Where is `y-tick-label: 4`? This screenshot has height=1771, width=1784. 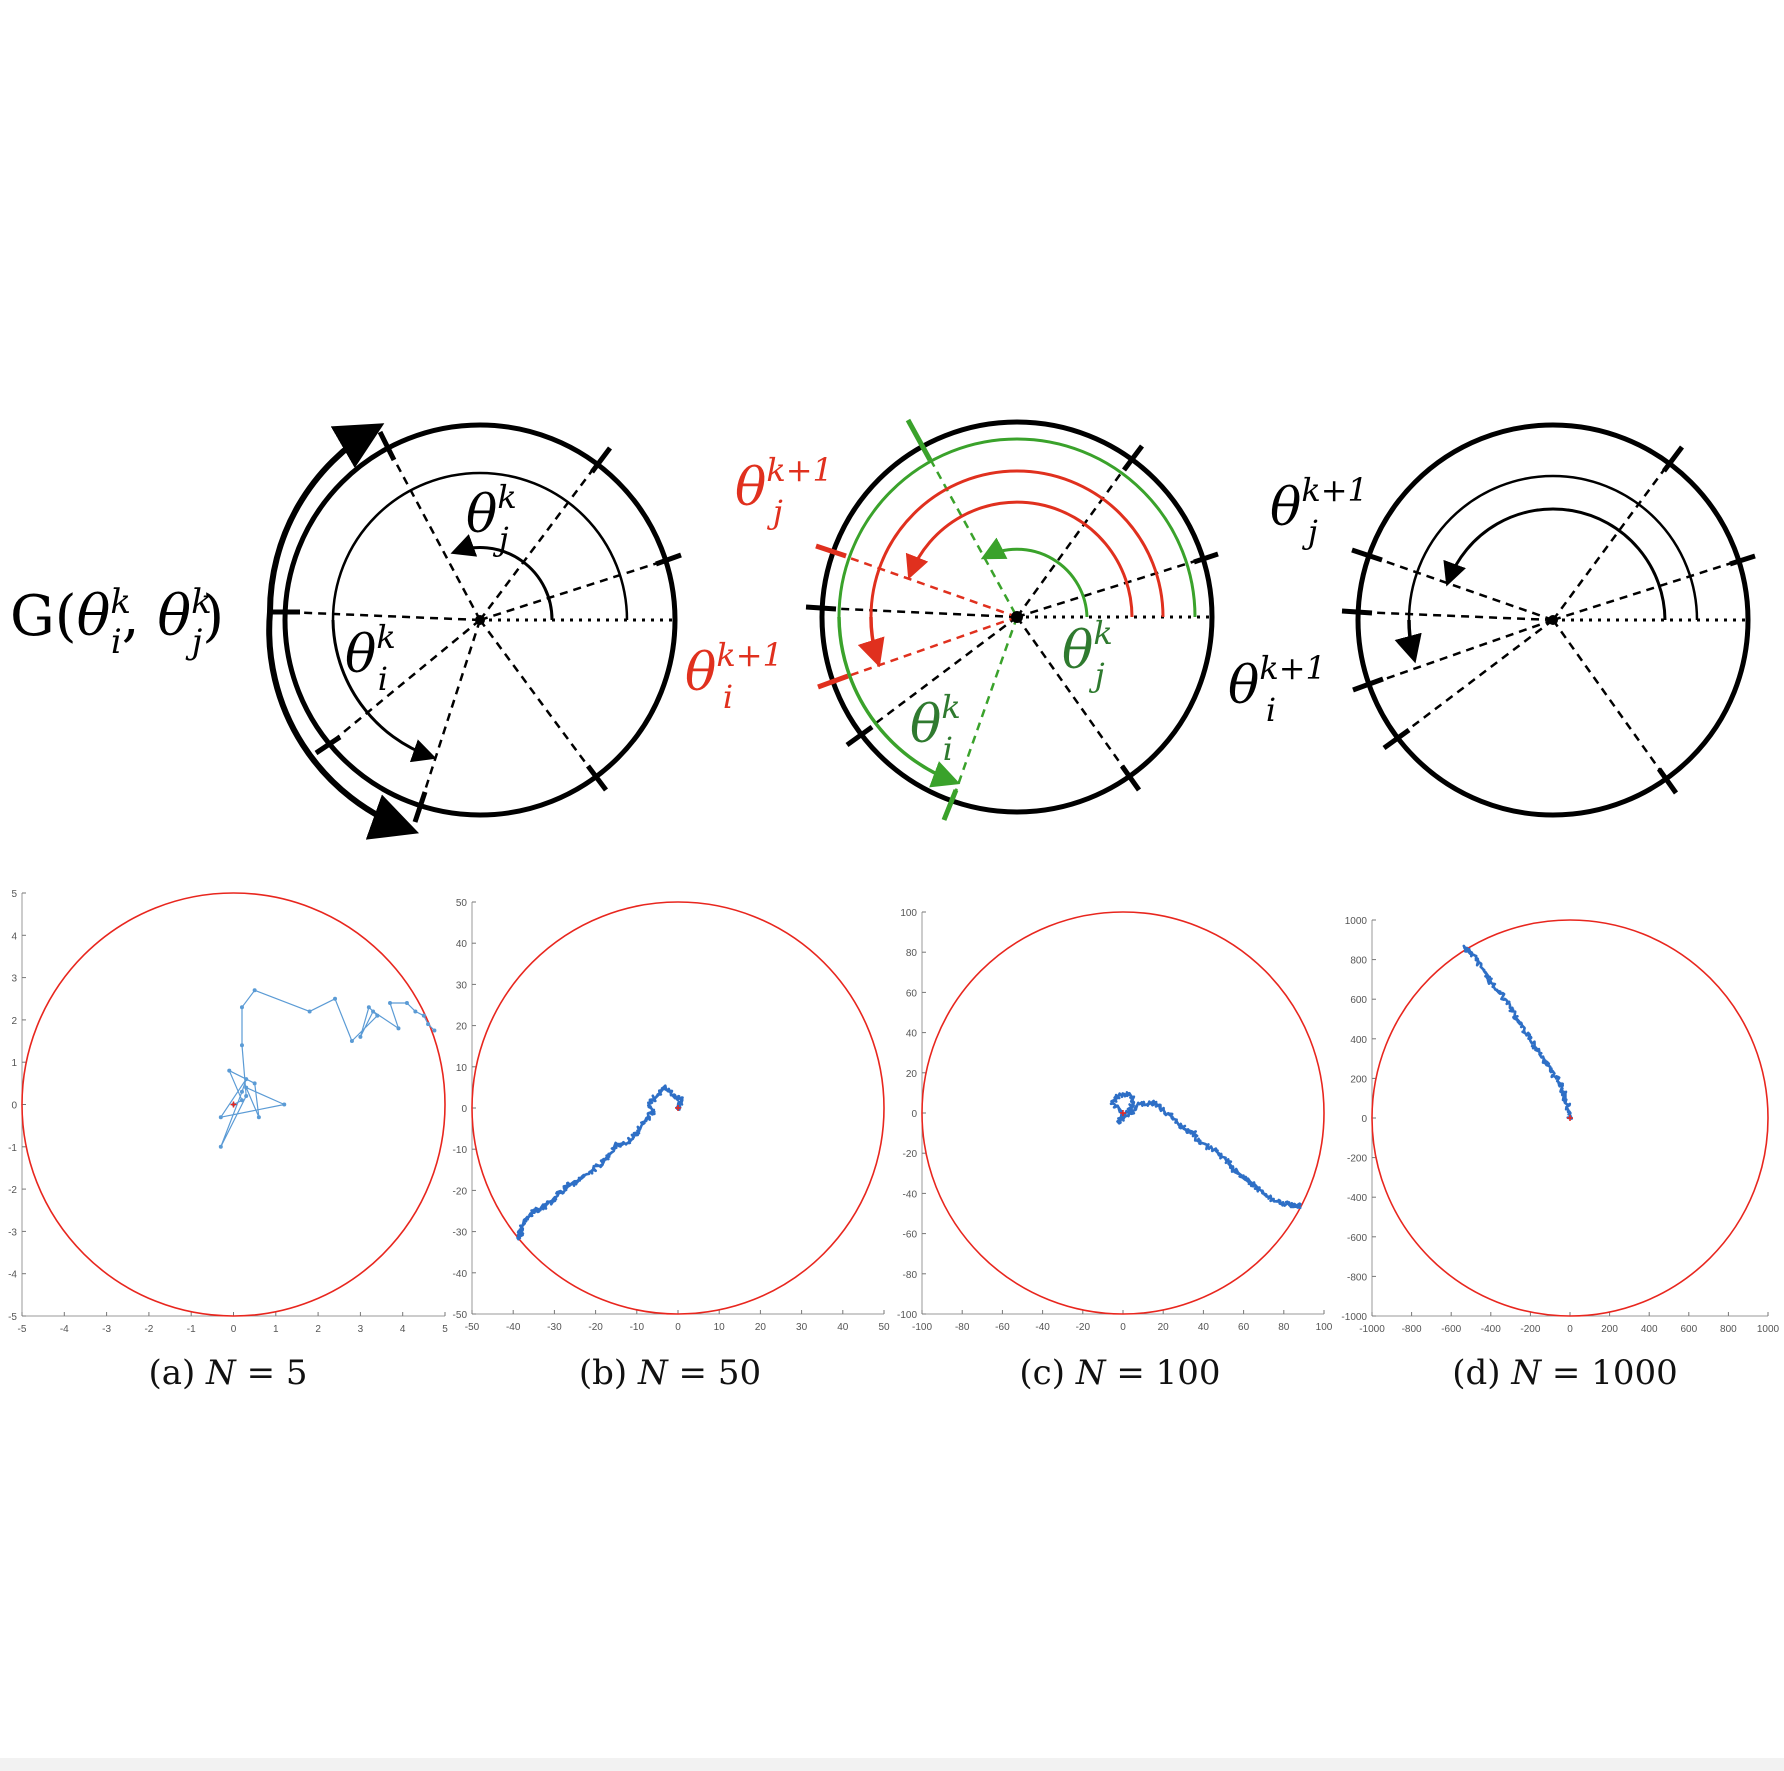
y-tick-label: 4 is located at coordinates (14, 936).